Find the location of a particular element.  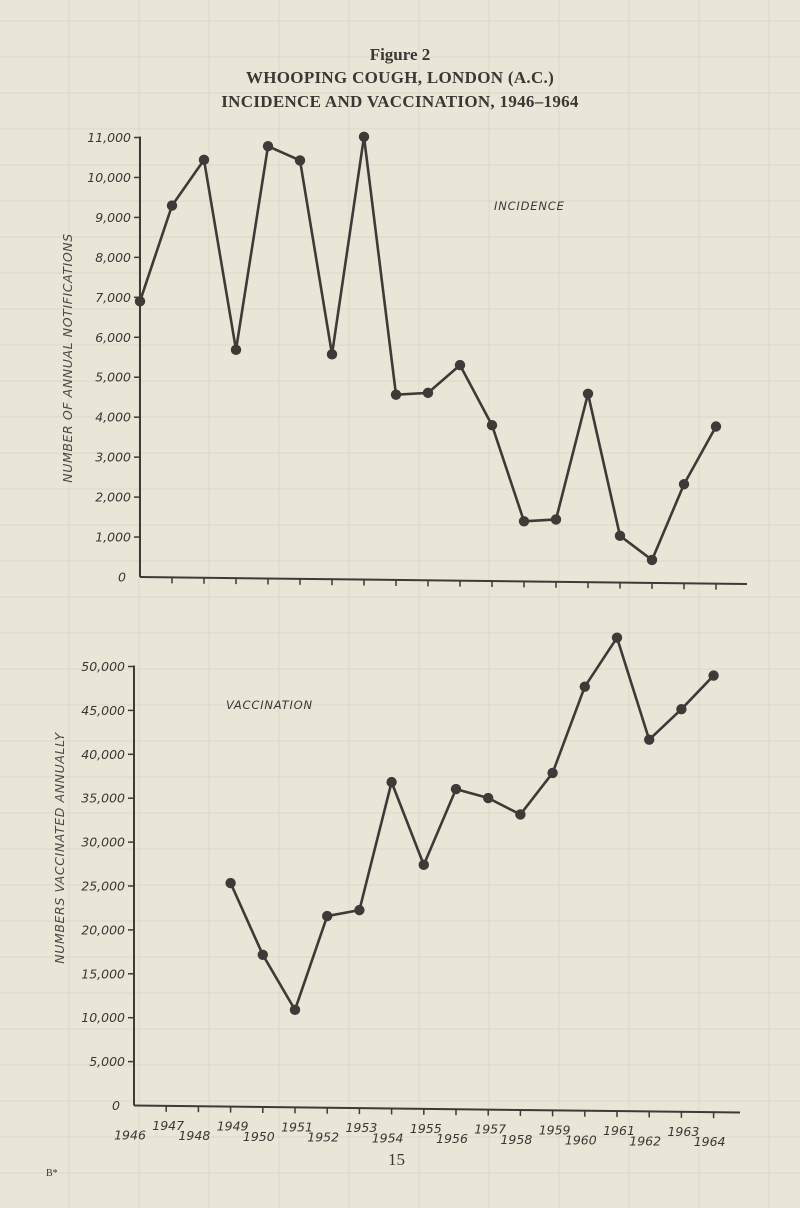

series-label: INCIDENCE is located at coordinates (529, 206).